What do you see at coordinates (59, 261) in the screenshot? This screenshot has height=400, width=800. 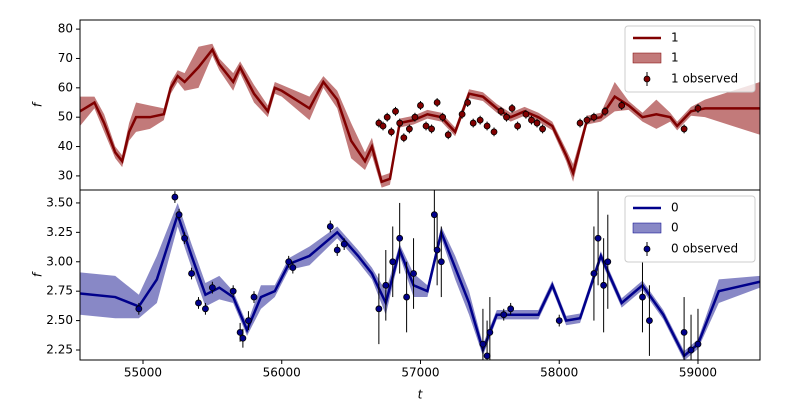 I see `y-tick-label: 3.00` at bounding box center [59, 261].